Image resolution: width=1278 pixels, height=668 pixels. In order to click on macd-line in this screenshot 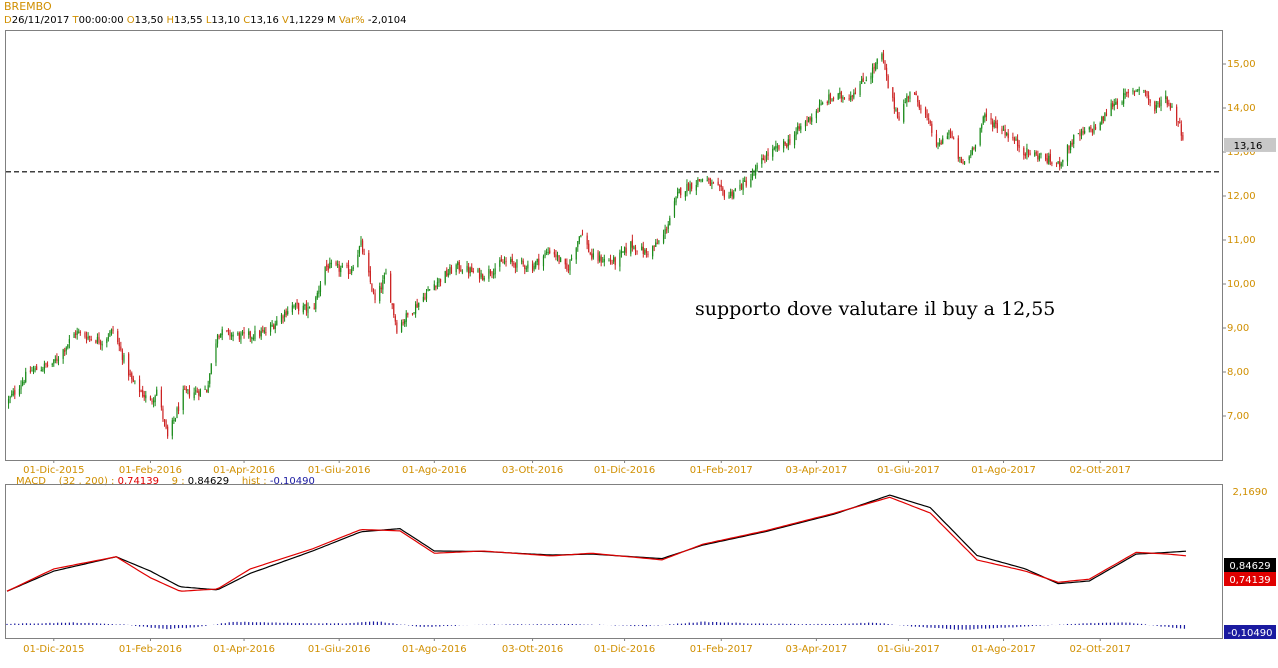, I will do `click(596, 544)`.